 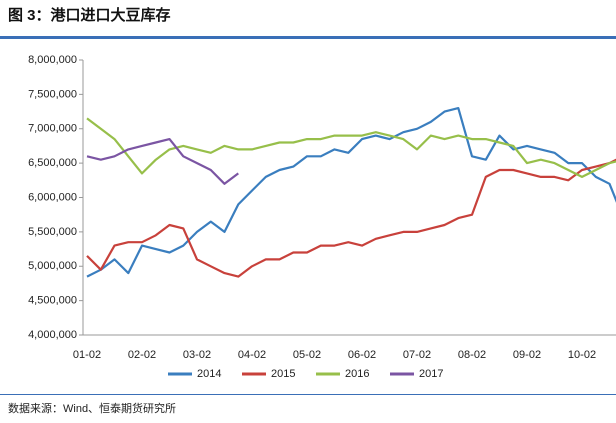 I want to click on source: 数据来源：Wind、恒泰期货研究所, so click(x=92, y=408).